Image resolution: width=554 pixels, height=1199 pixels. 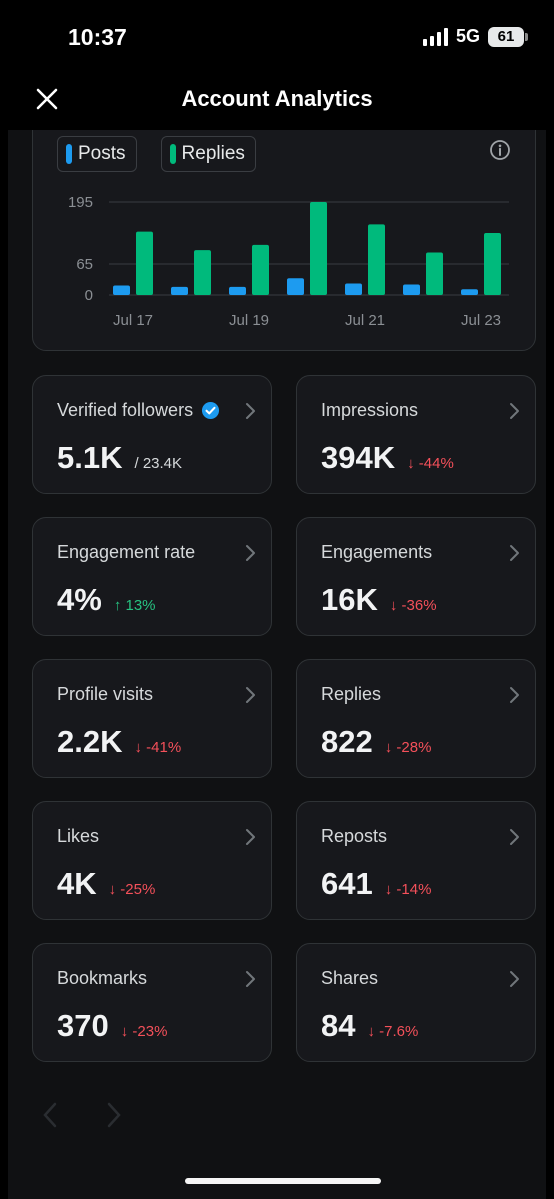 I want to click on stat-label-text: Engagement rate, so click(x=126, y=552).